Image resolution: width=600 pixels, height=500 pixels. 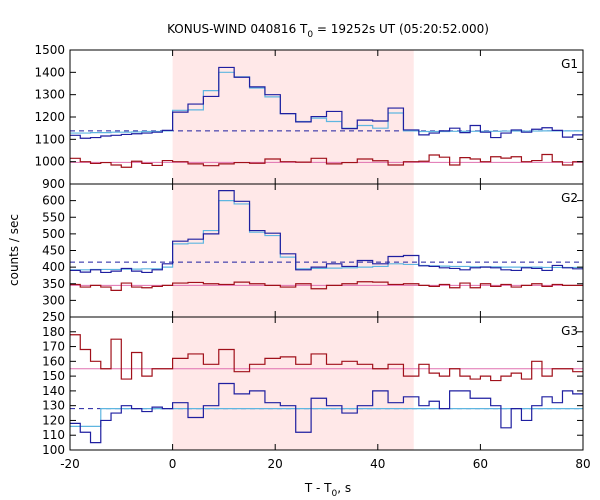 I want to click on g3-background-counts-series, so click(x=326, y=358).